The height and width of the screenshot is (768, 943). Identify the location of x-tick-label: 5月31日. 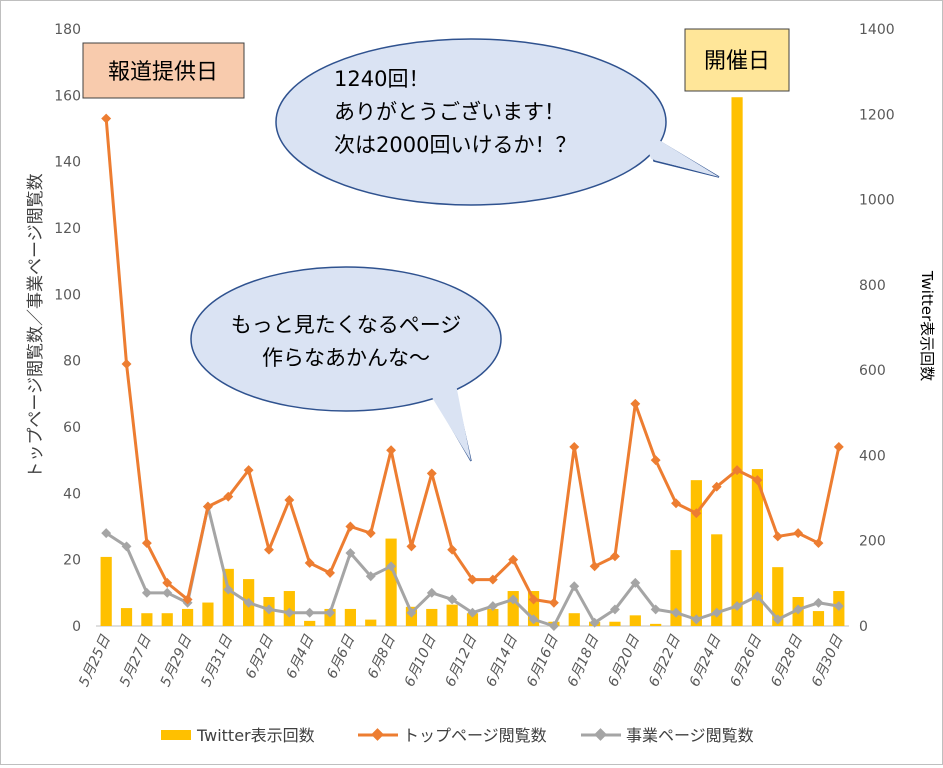
(217, 660).